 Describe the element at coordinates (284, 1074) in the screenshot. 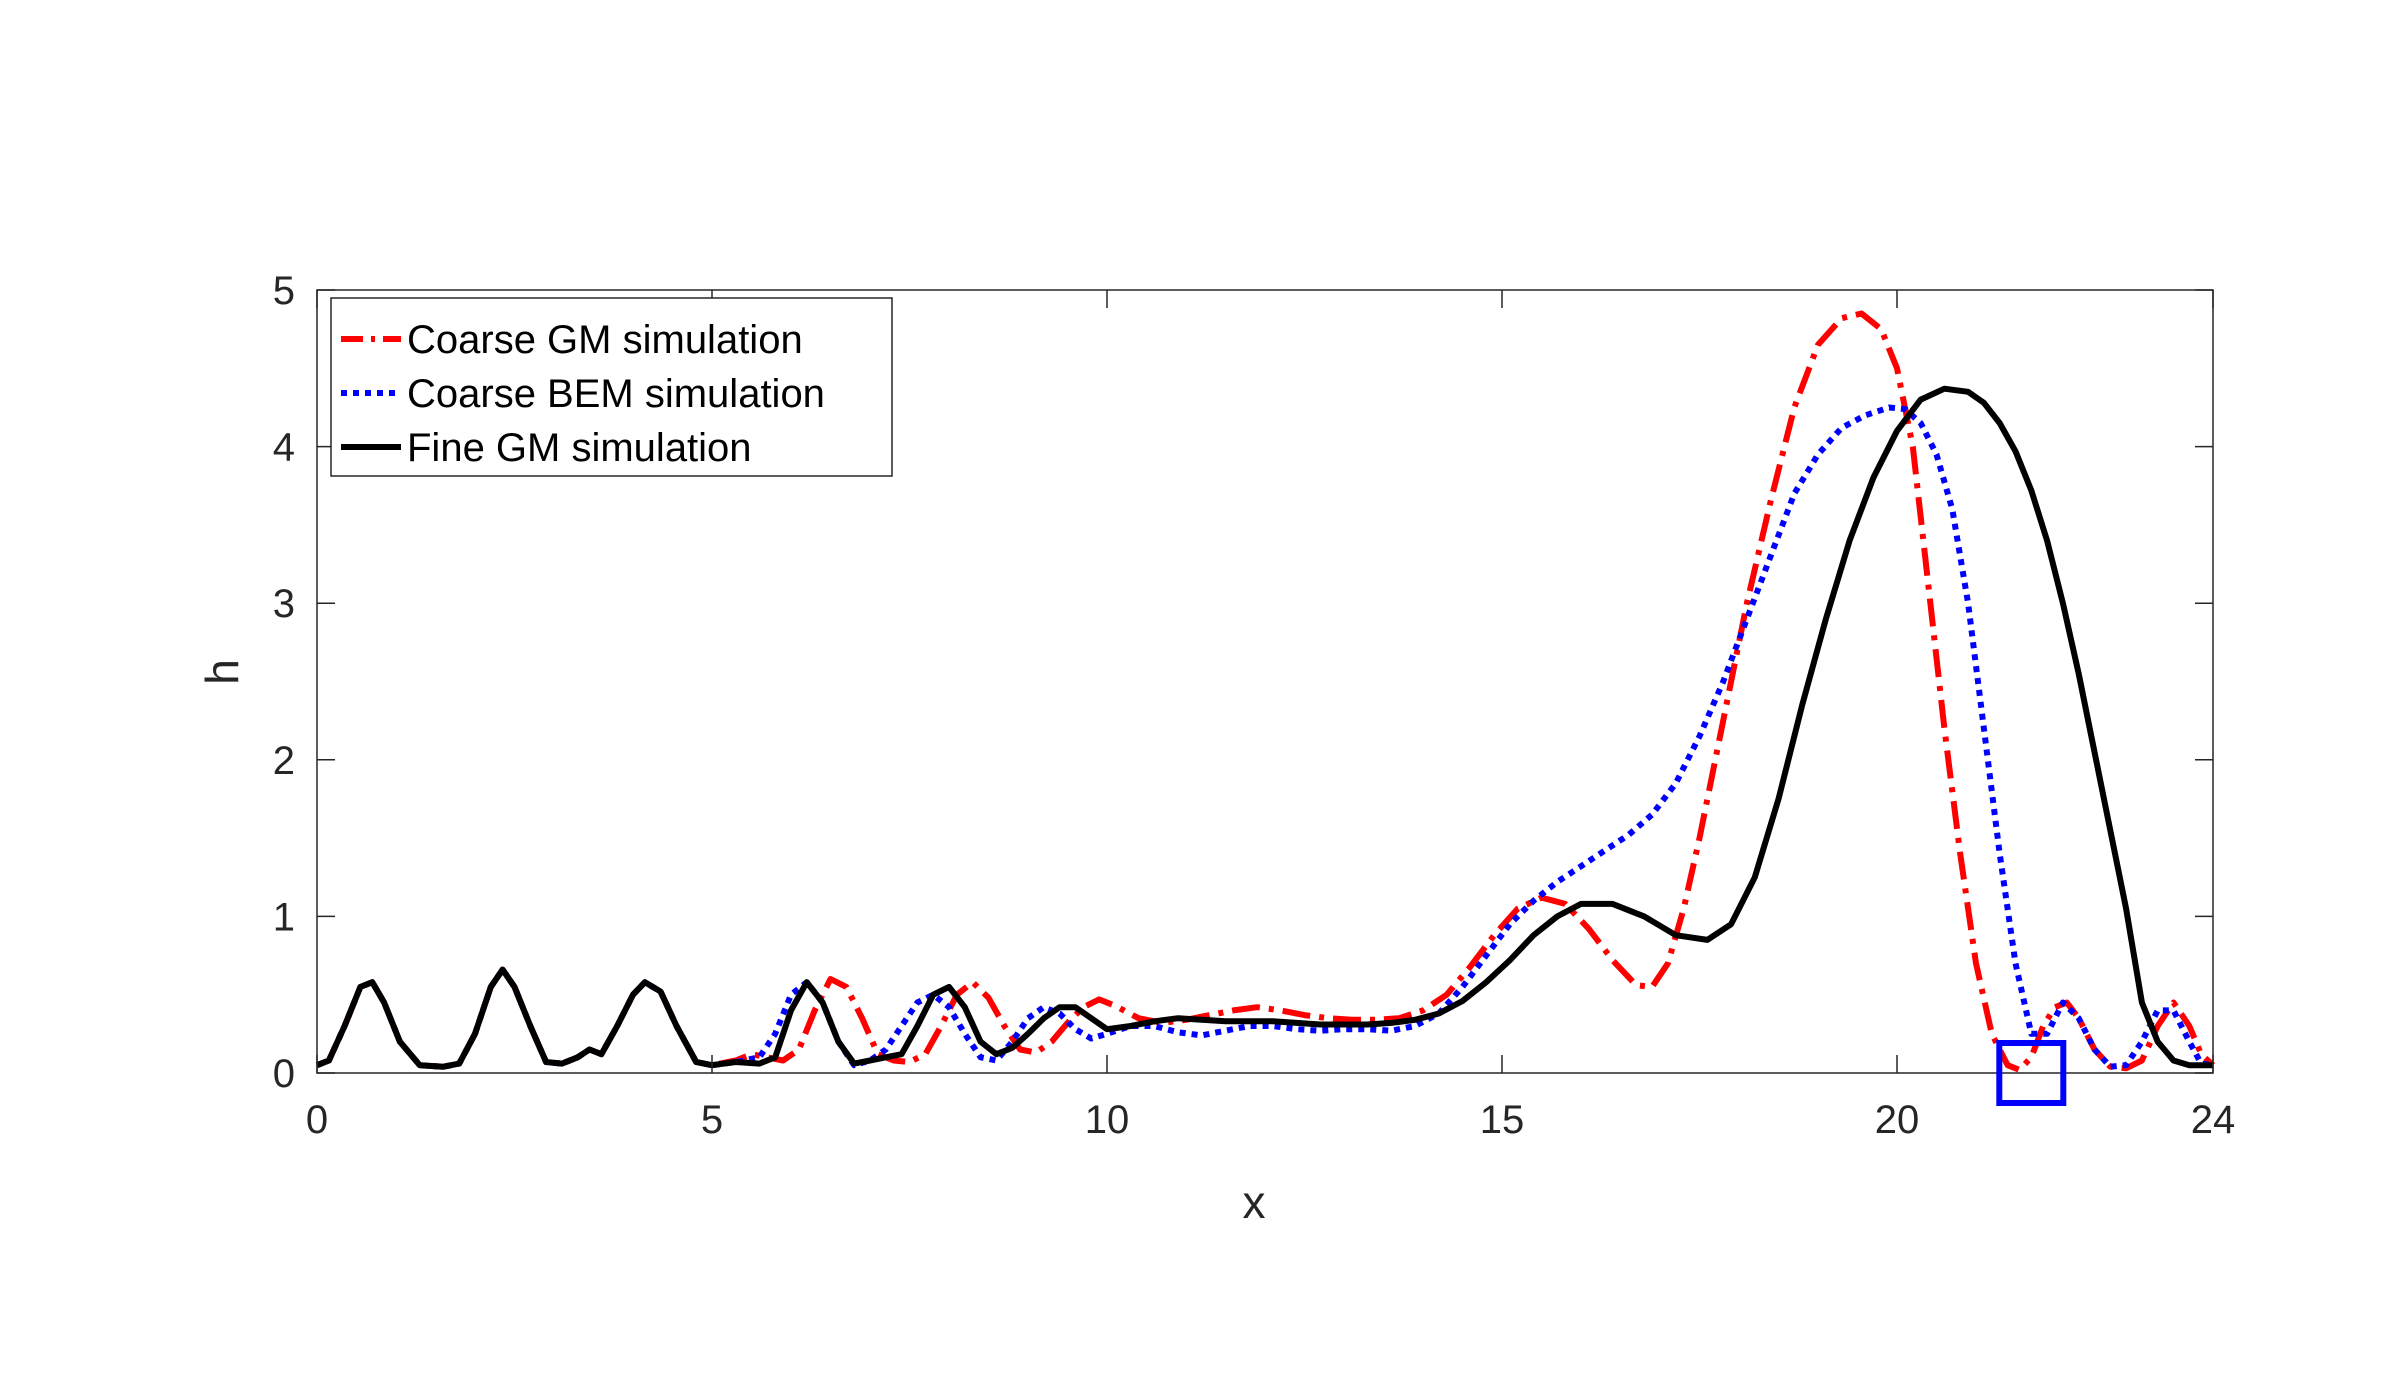

I see `y-tick-label: 0` at that location.